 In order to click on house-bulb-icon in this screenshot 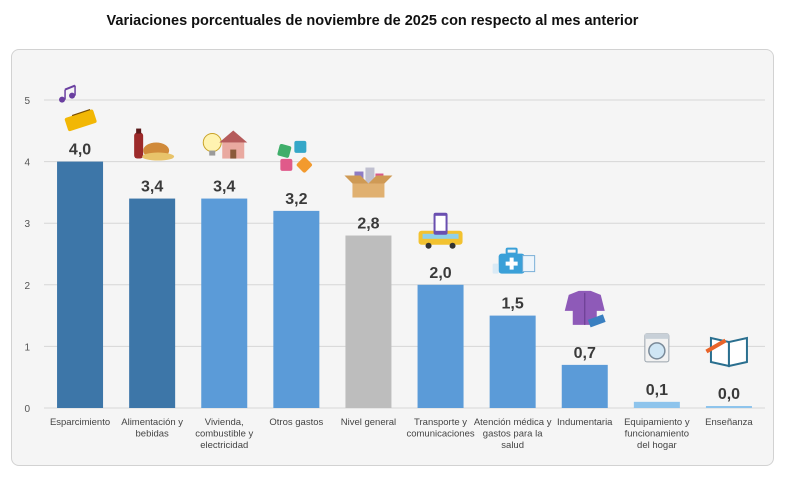, I will do `click(225, 144)`.